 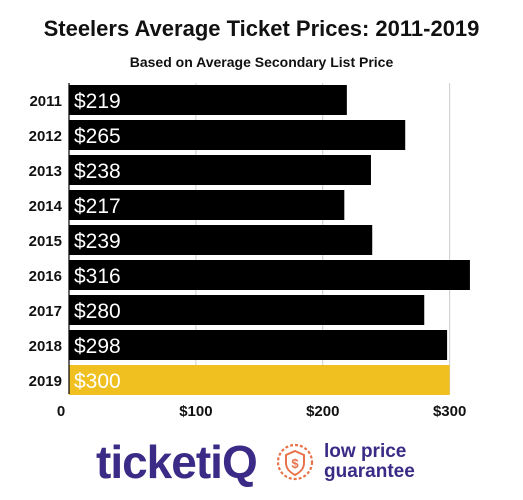 I want to click on y-tick-label: 2012, so click(x=45, y=136).